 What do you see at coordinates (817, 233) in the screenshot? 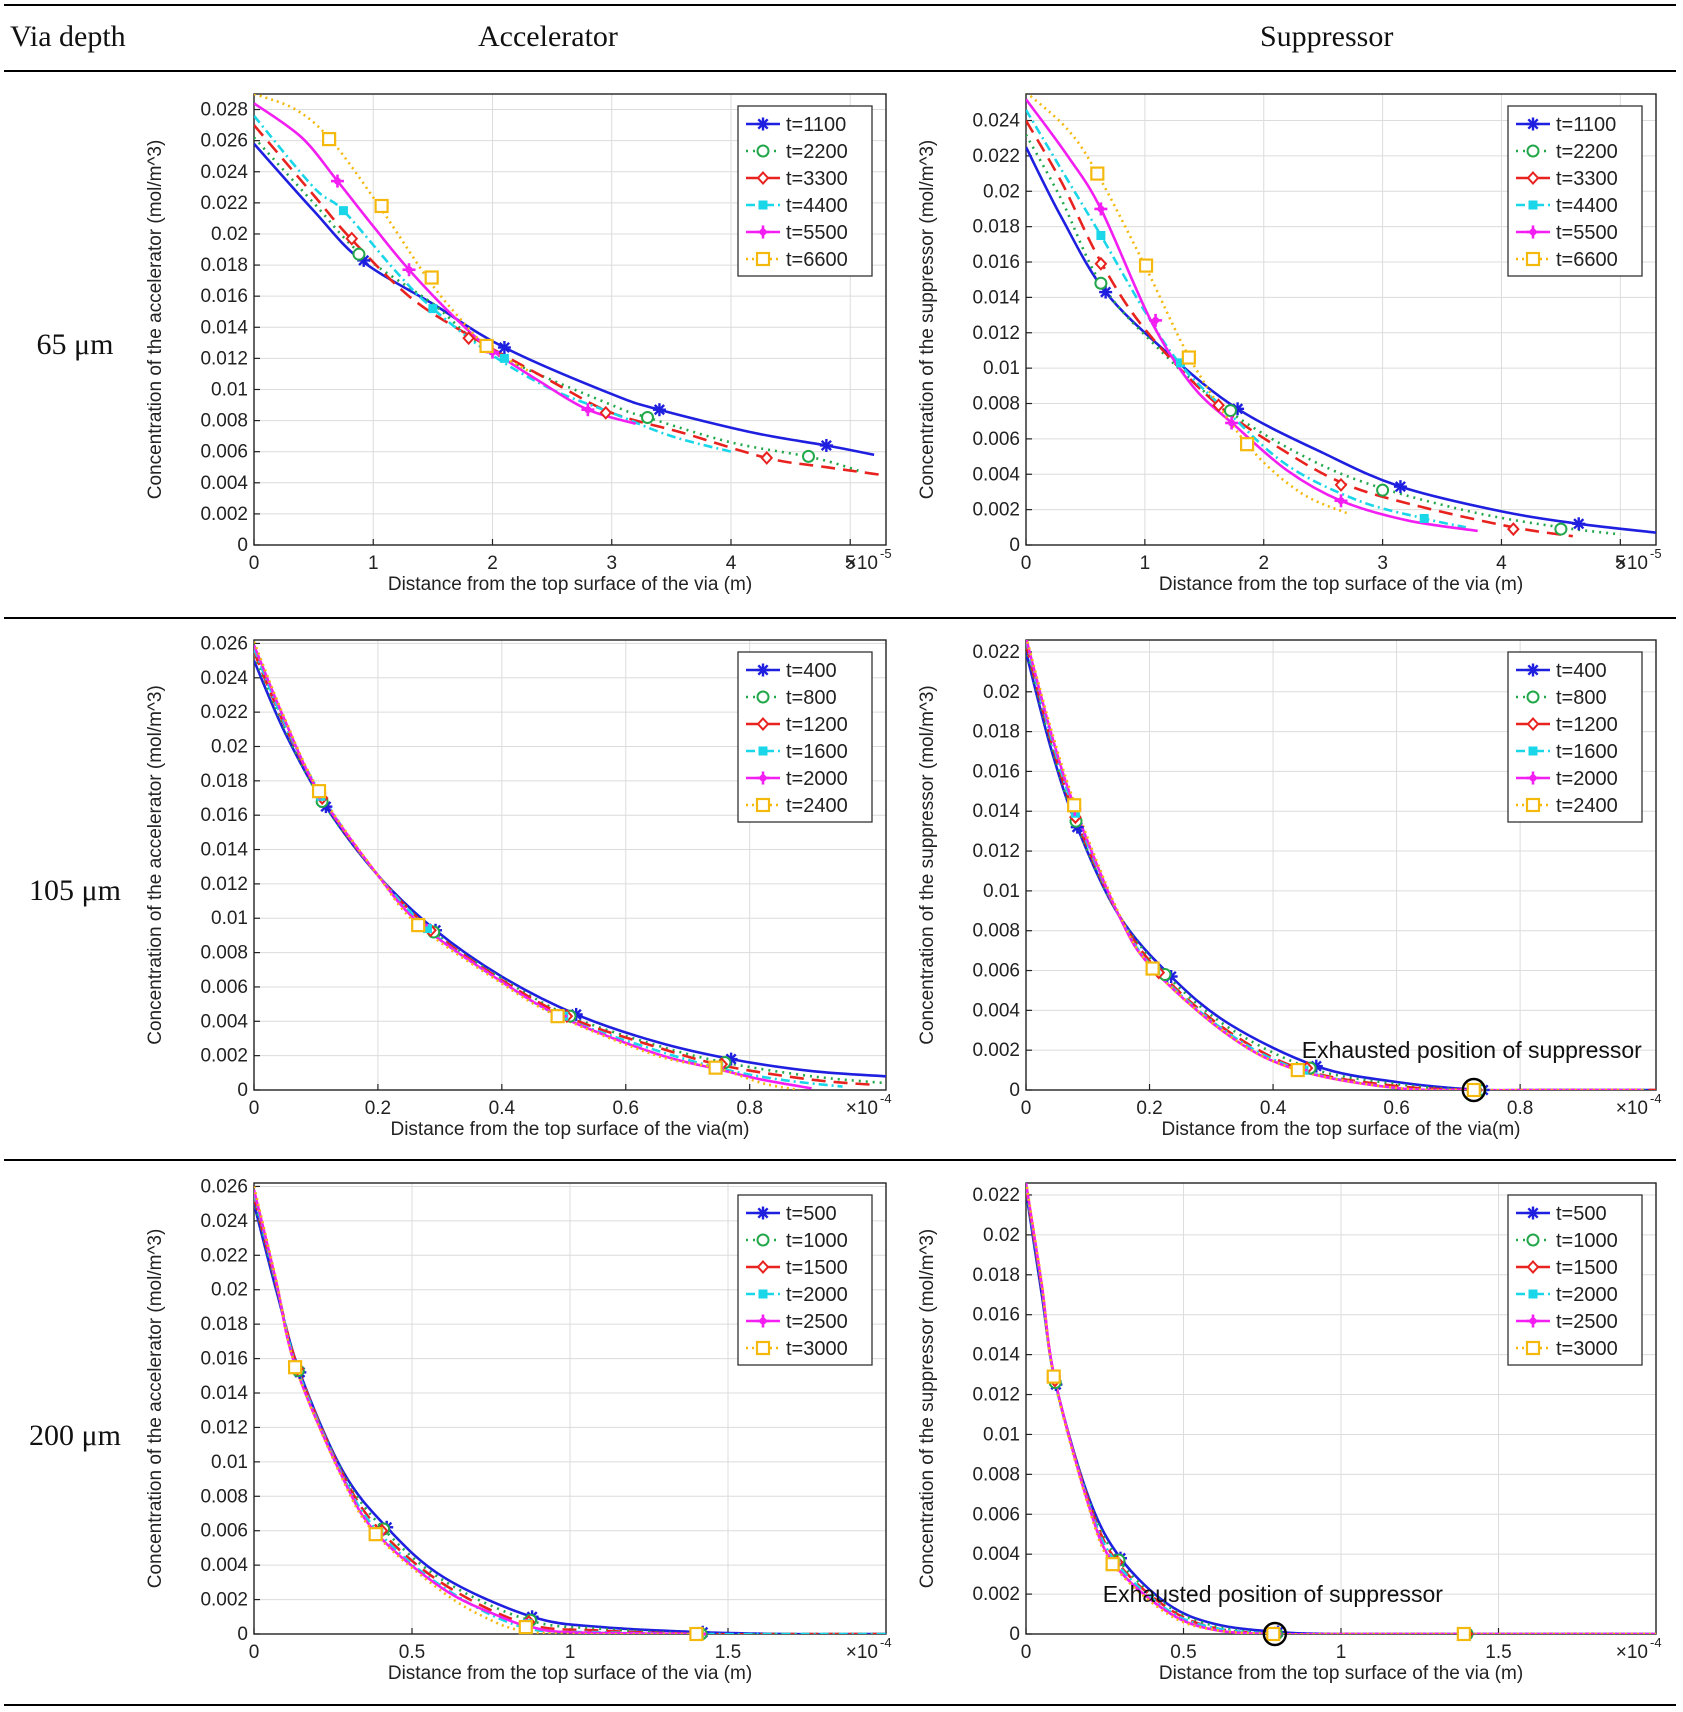
I see `legend-label: t=5500` at bounding box center [817, 233].